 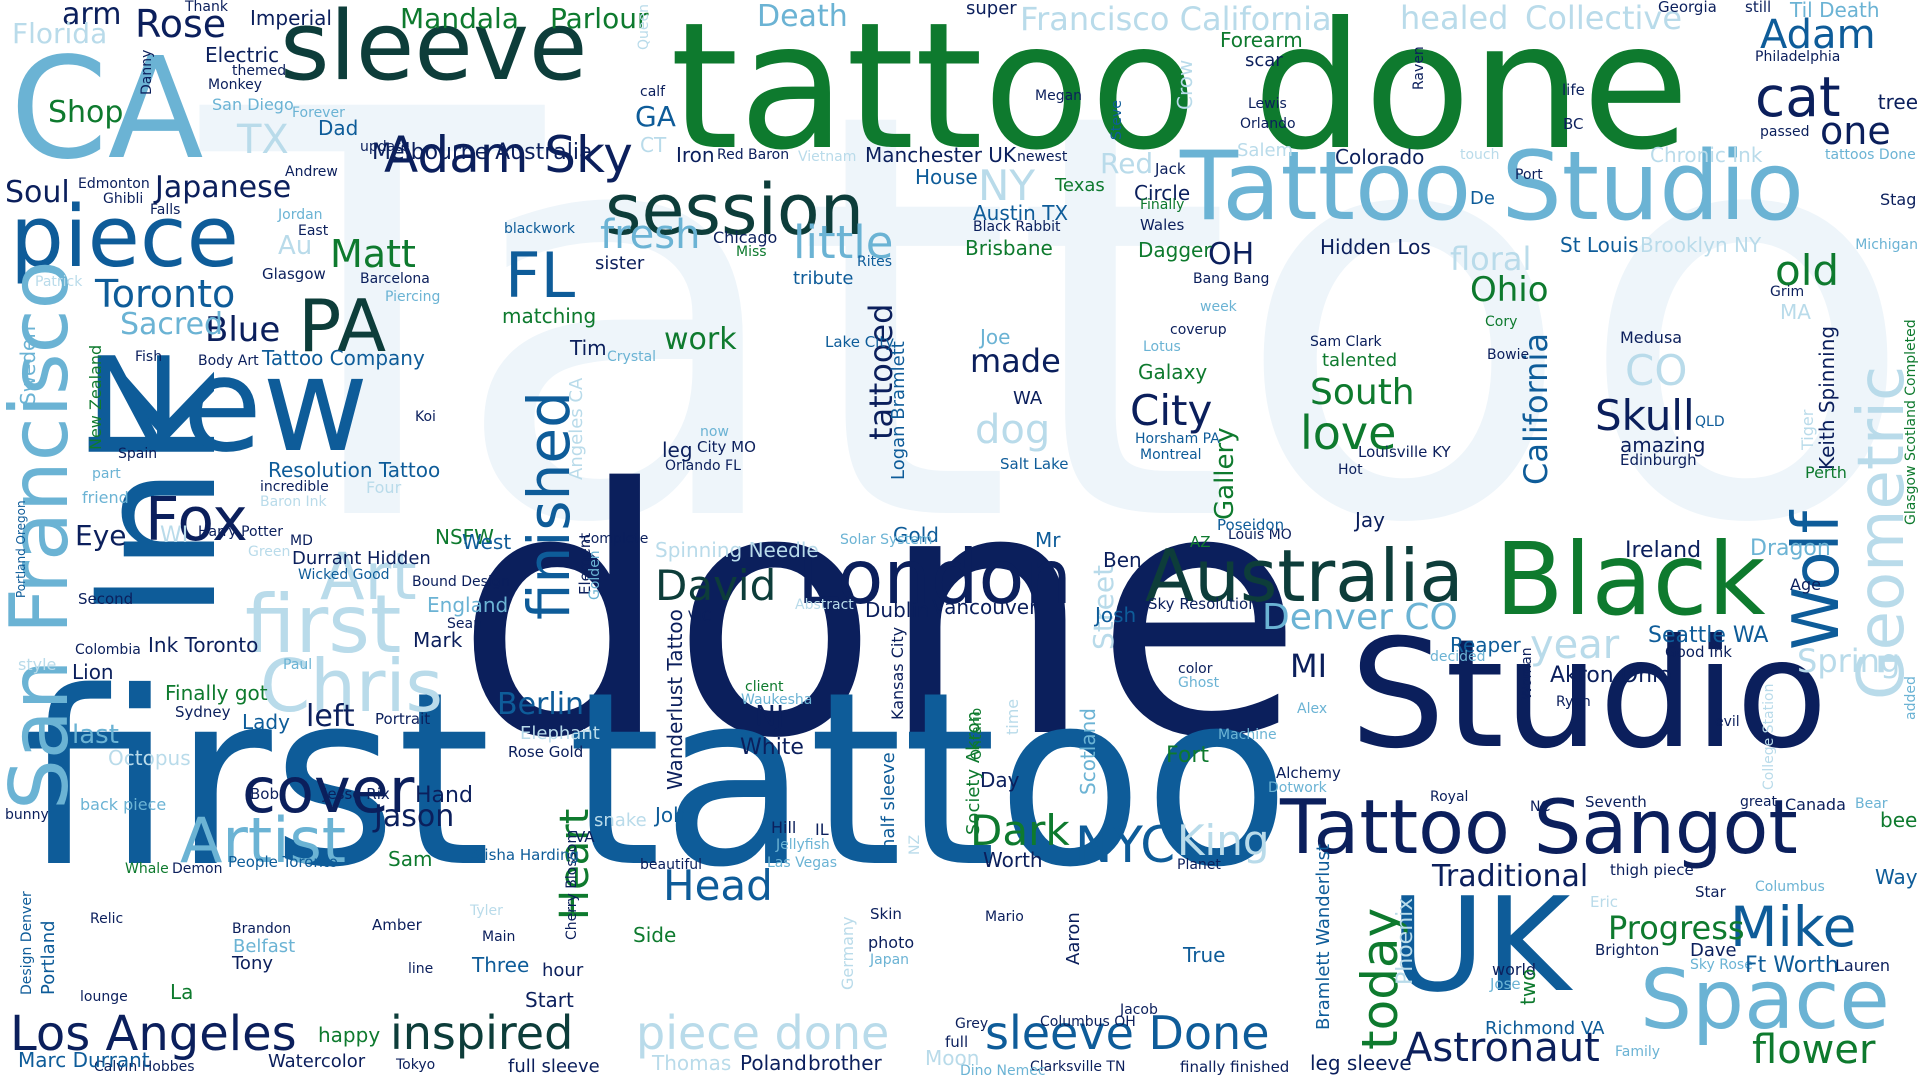 What do you see at coordinates (395, 279) in the screenshot?
I see `word-barcelona: Barcelona` at bounding box center [395, 279].